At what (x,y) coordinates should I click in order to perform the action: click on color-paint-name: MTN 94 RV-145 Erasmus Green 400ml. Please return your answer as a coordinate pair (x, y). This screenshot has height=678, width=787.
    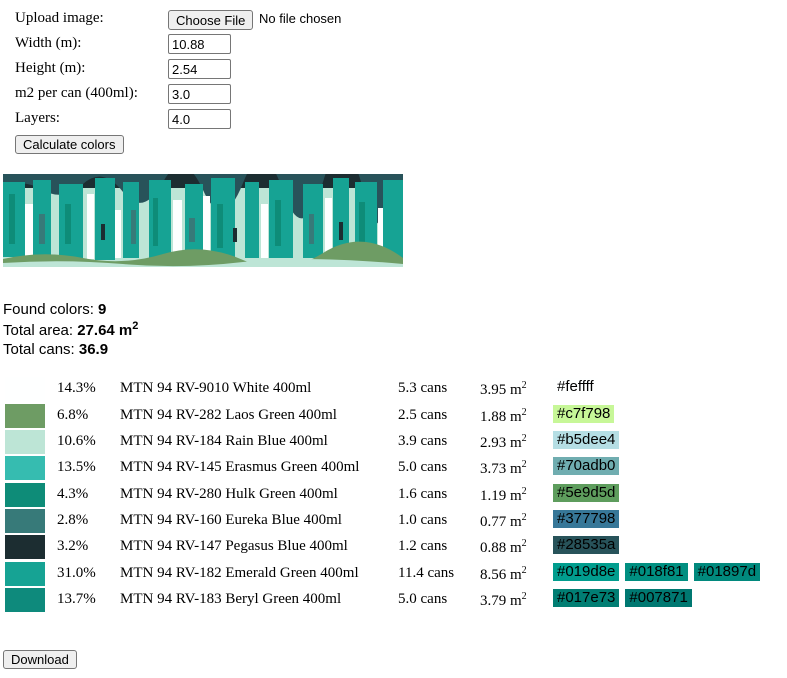
    Looking at the image, I should click on (240, 467).